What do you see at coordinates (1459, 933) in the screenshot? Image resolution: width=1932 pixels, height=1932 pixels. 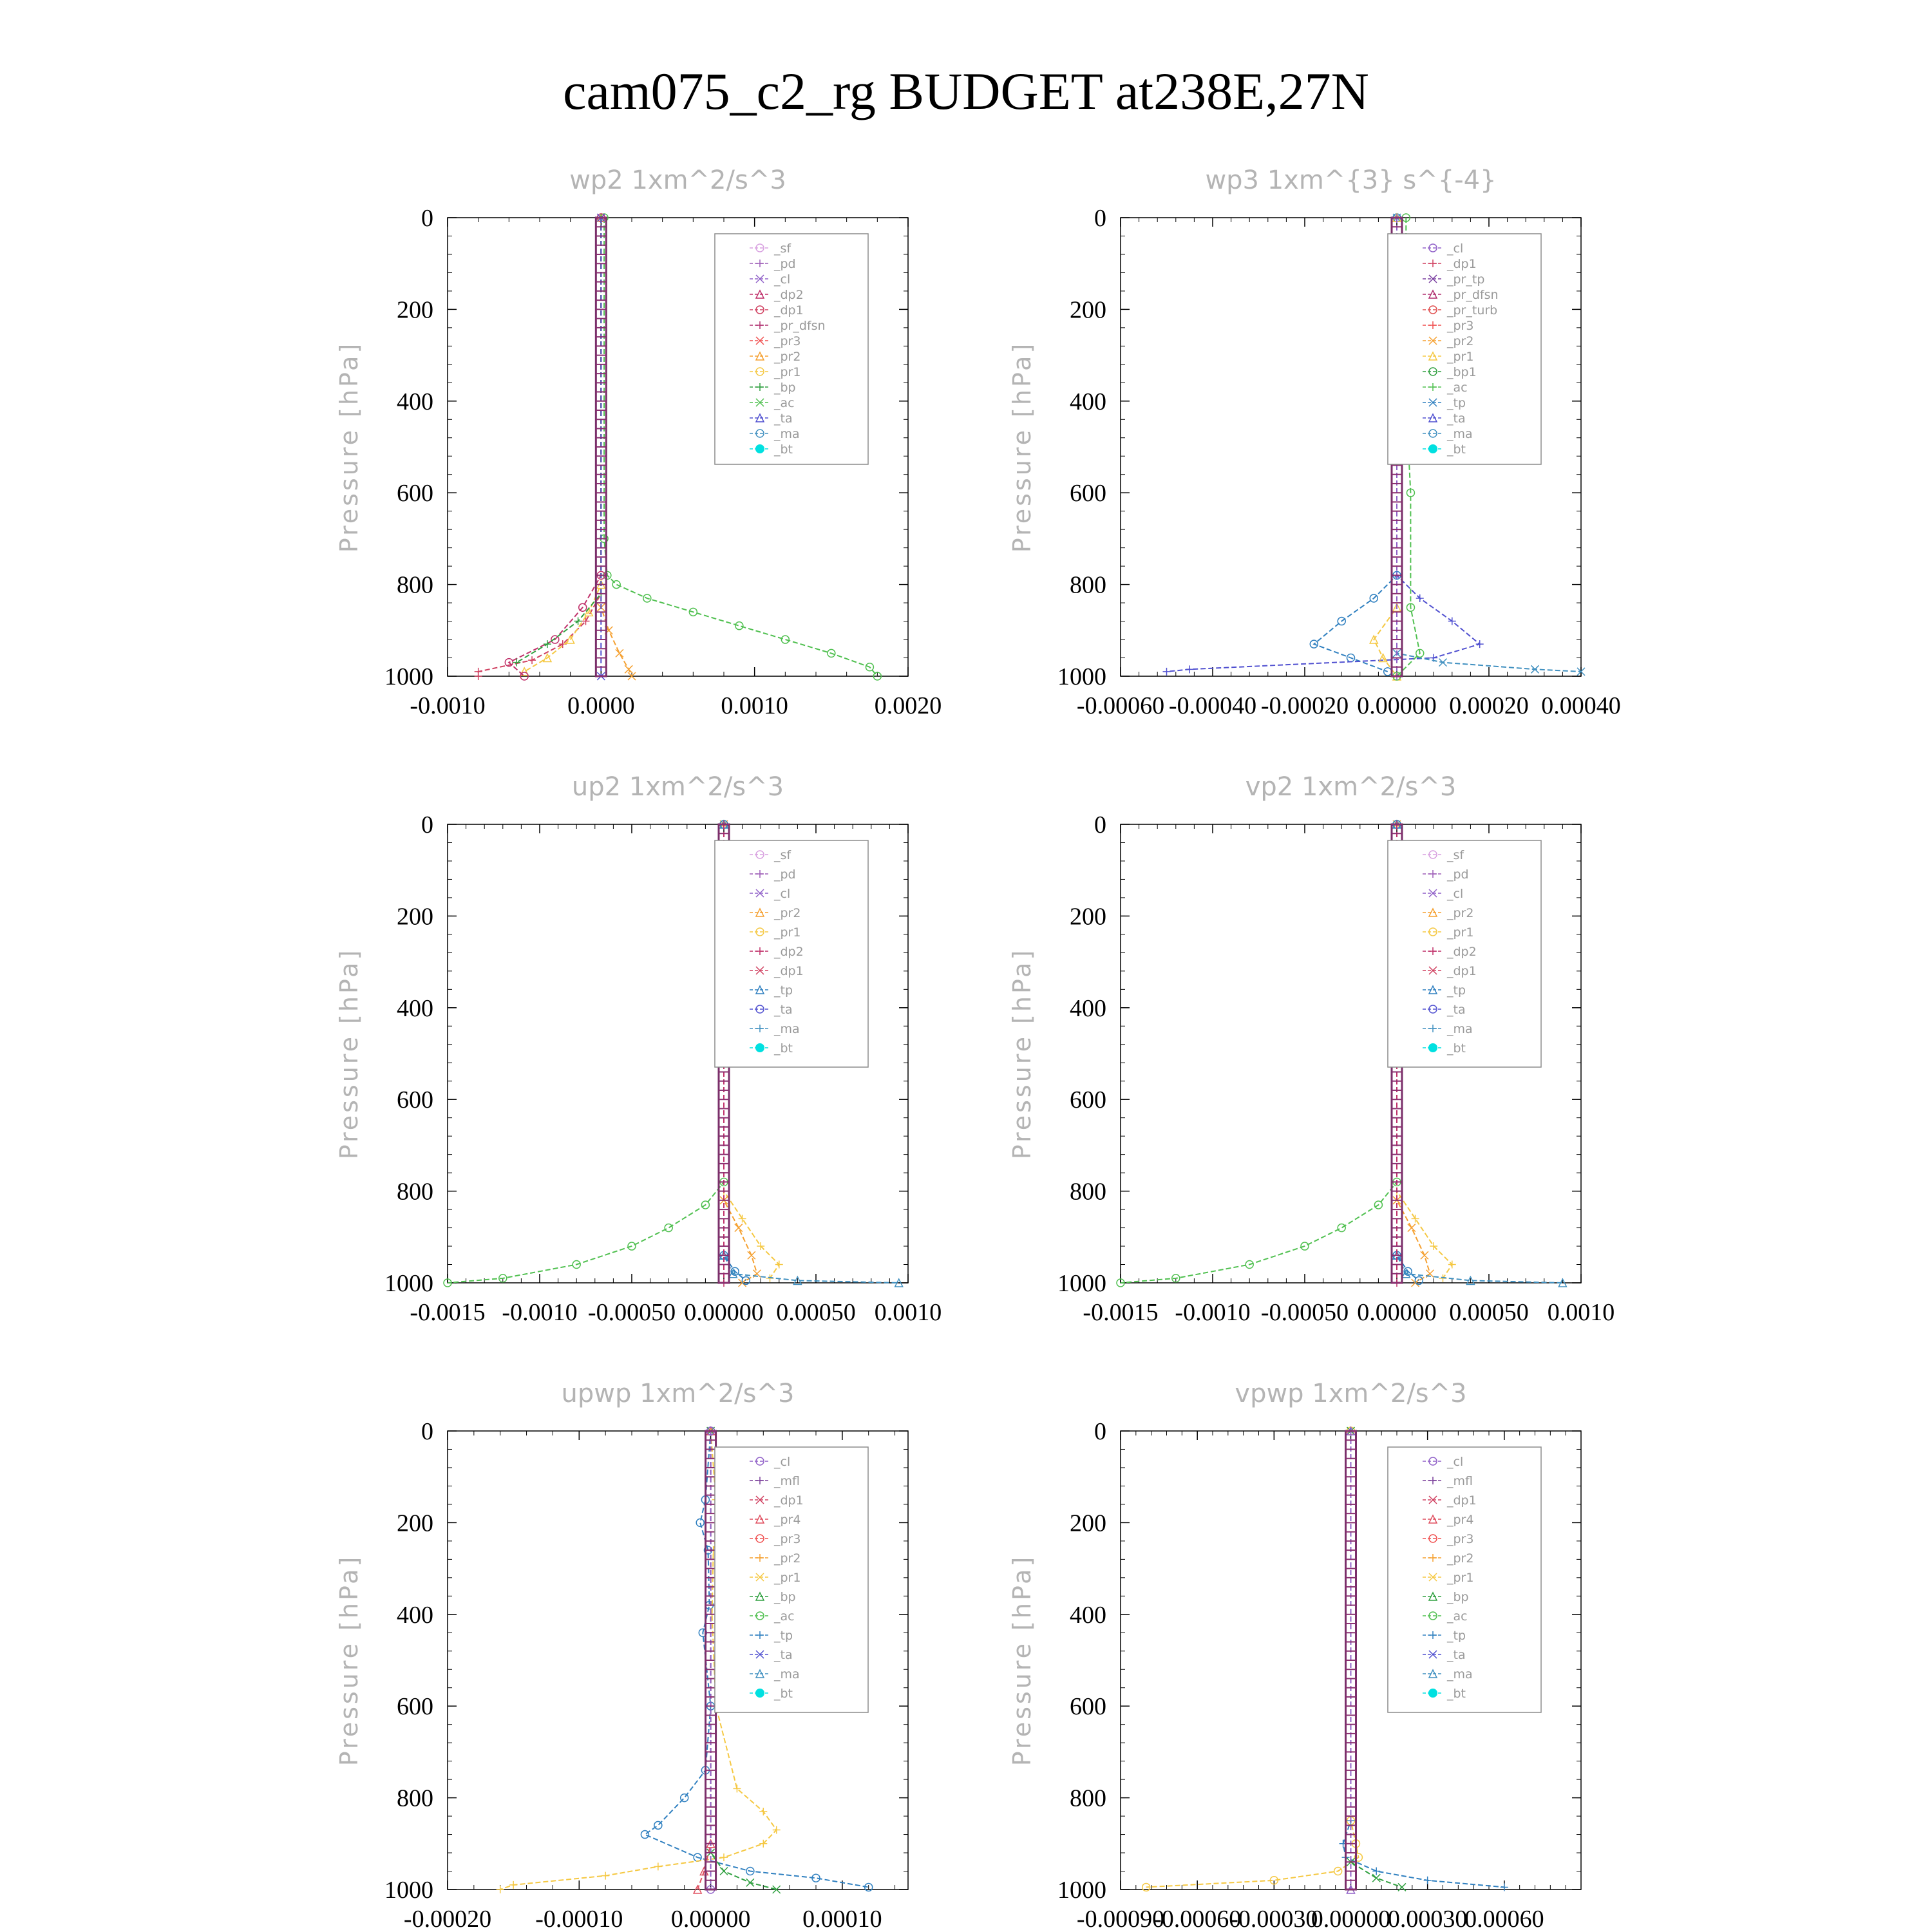 I see `legend-label: _pr1` at bounding box center [1459, 933].